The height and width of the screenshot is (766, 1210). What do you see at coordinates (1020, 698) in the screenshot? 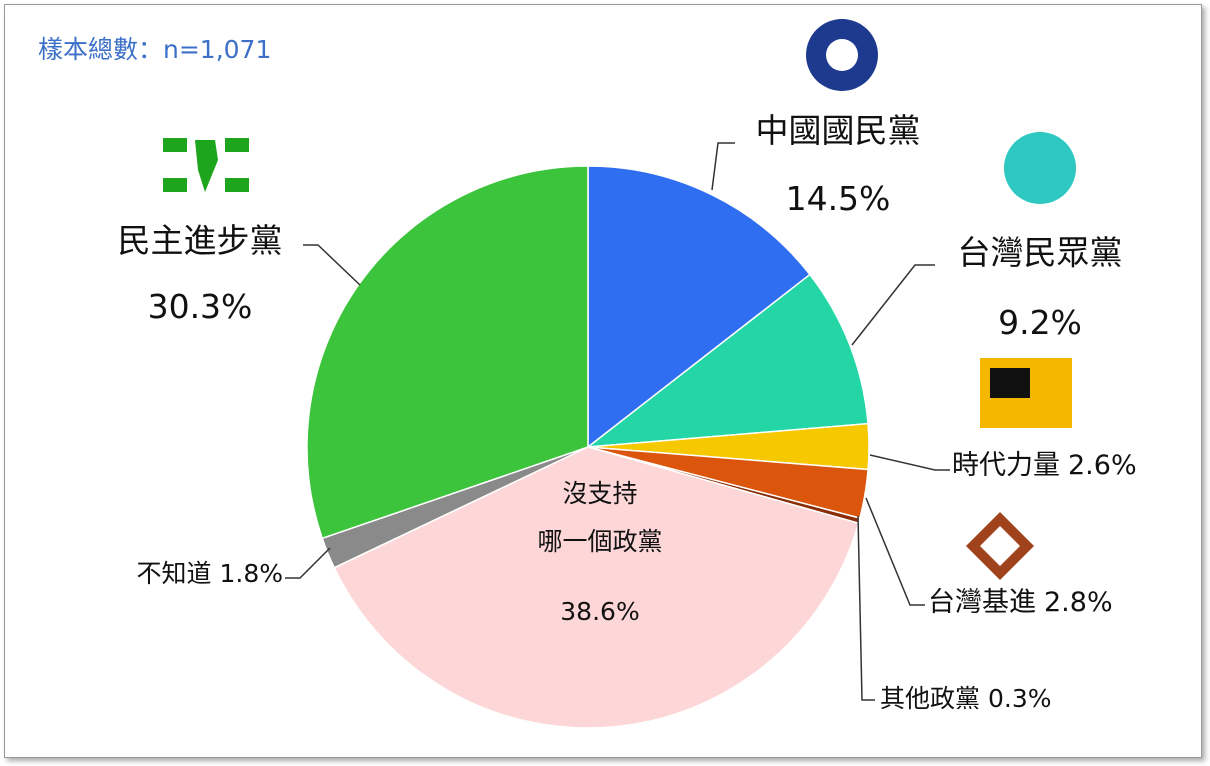
I see `value-label: 0.3%` at bounding box center [1020, 698].